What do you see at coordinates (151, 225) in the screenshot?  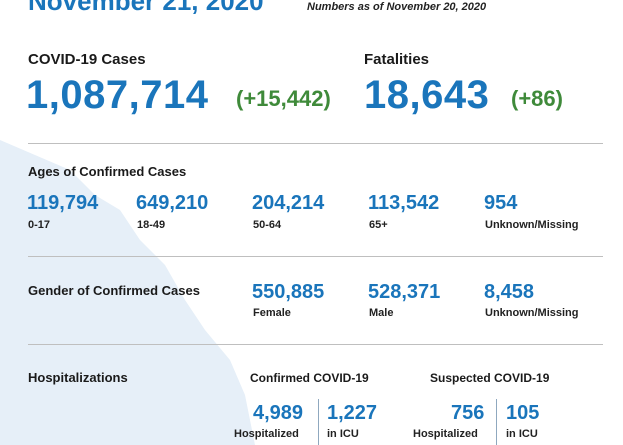 I see `age-label: 18-49` at bounding box center [151, 225].